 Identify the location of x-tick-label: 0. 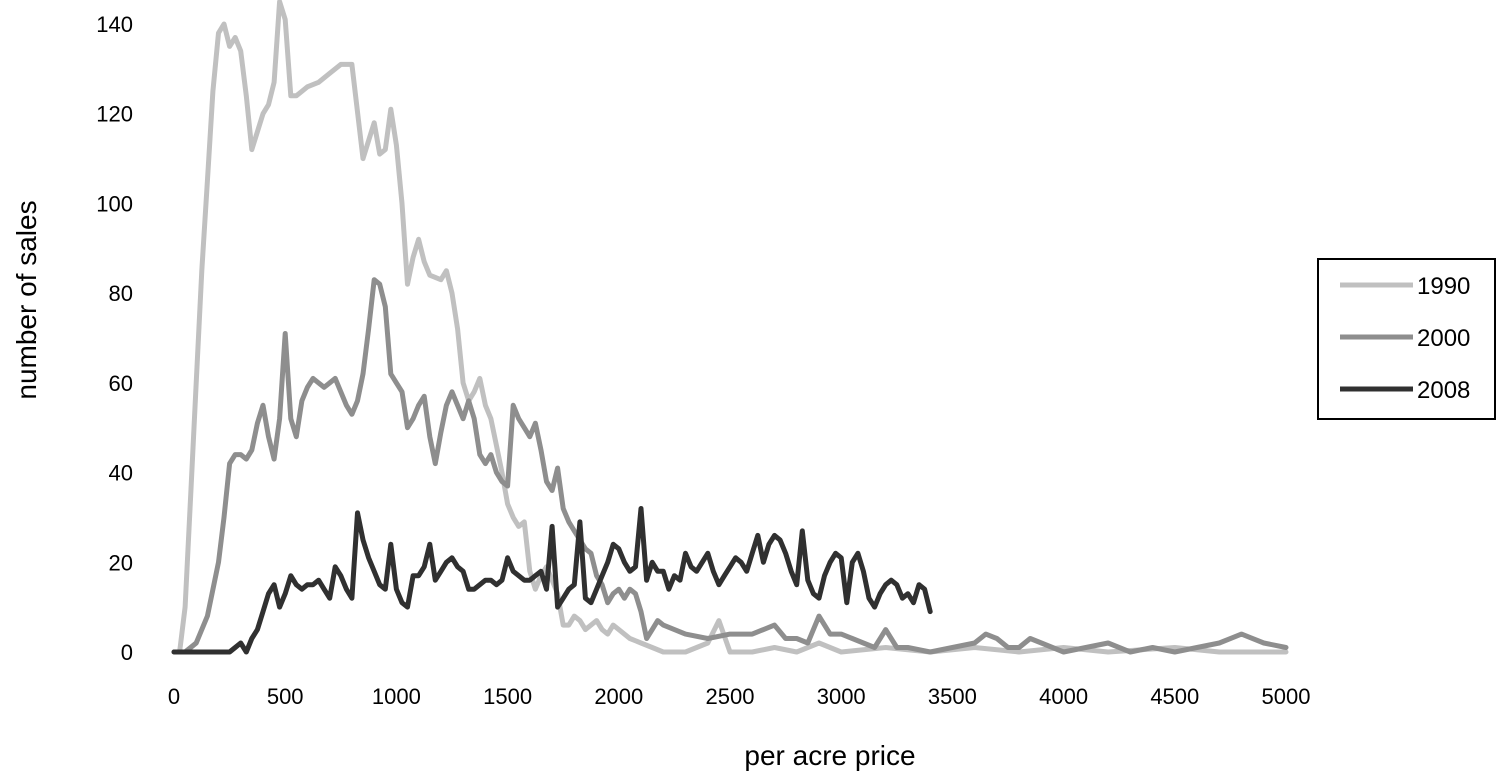
(174, 696).